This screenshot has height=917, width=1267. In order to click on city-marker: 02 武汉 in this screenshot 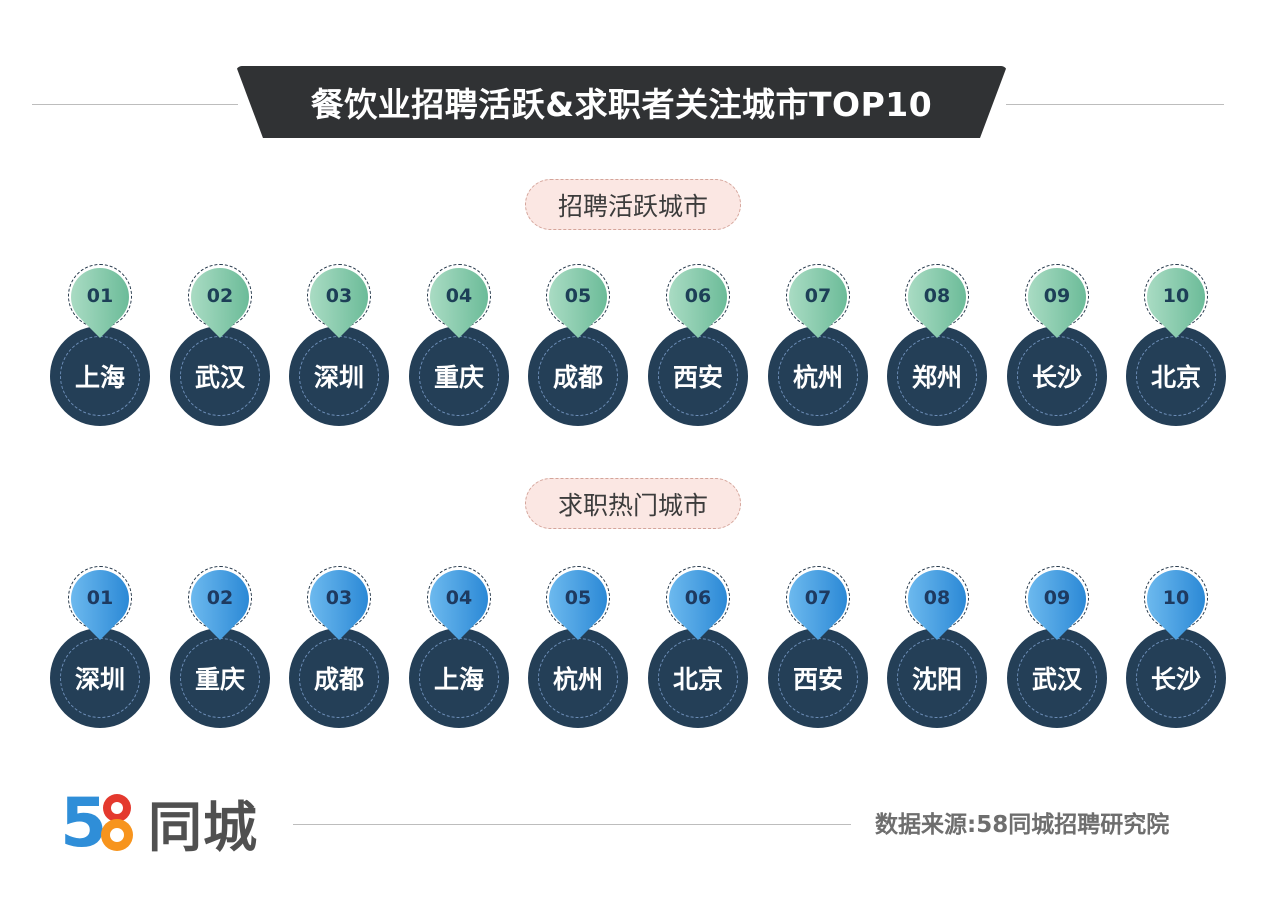, I will do `click(220, 342)`.